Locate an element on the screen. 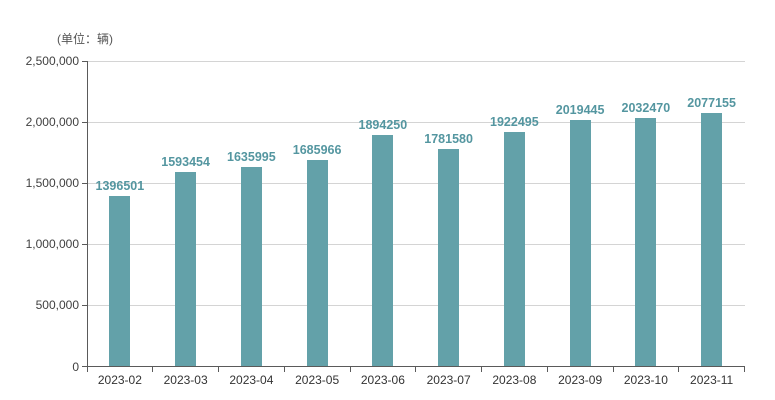 This screenshot has height=400, width=775. bar-value-label-2023-03: 1593454 is located at coordinates (185, 161).